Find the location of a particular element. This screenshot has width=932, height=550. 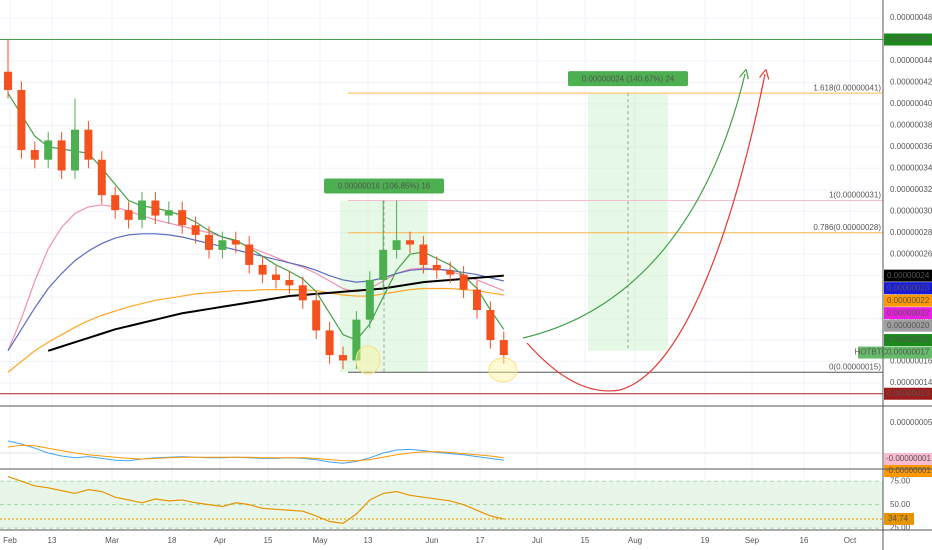

y-tick-label: 0.00000030 is located at coordinates (911, 210).